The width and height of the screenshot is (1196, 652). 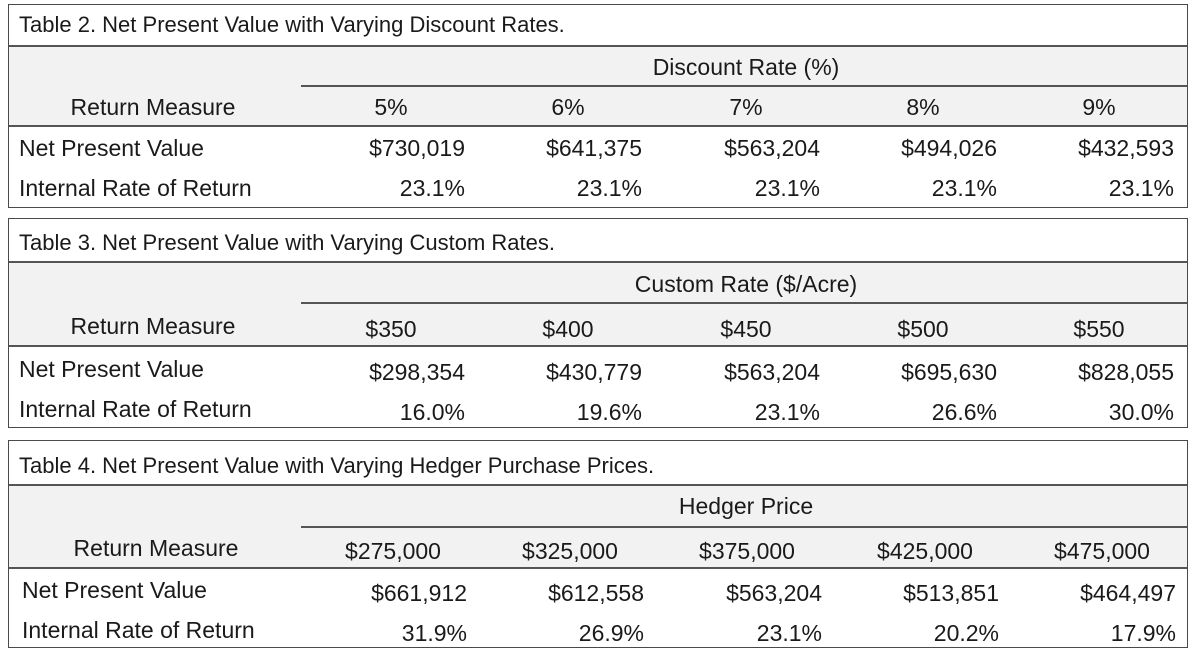 I want to click on table-cell: $513,851, so click(x=951, y=593).